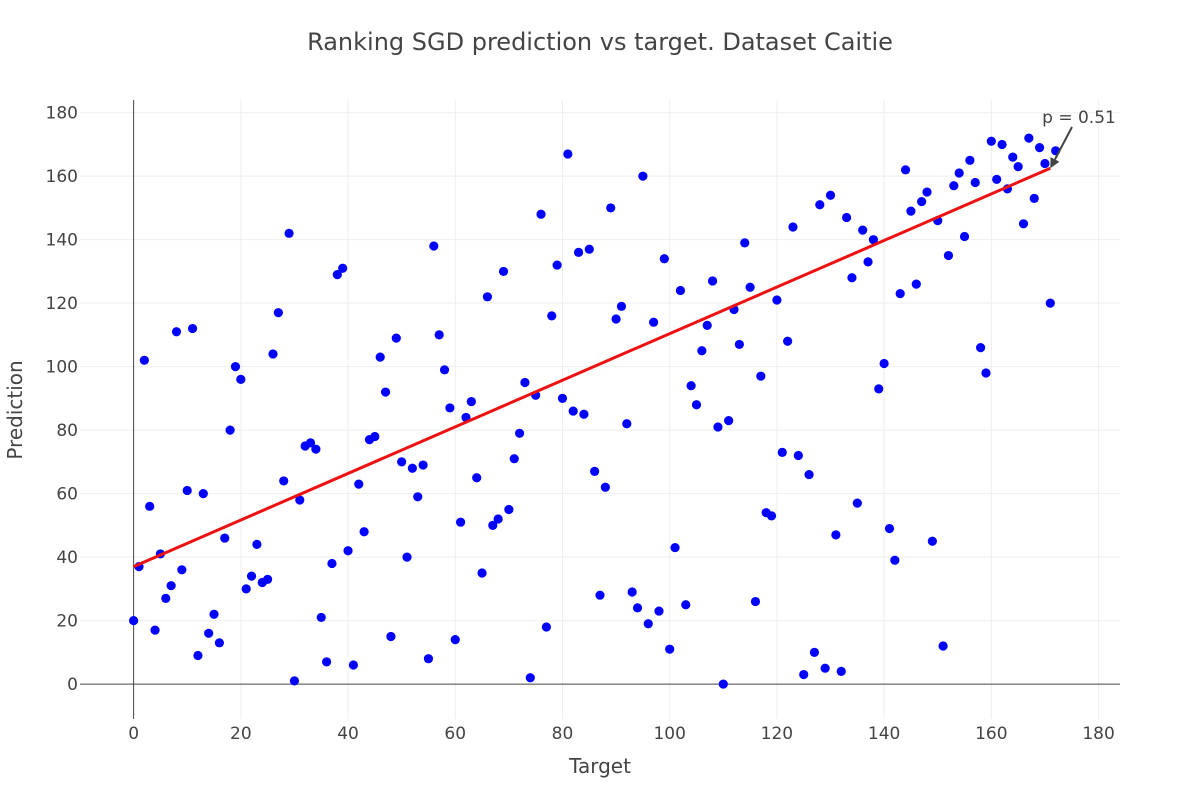  Describe the element at coordinates (777, 734) in the screenshot. I see `x-tick-label: 120` at that location.